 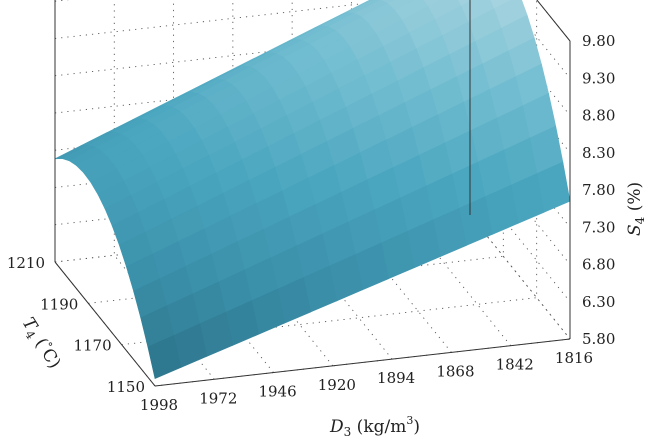 What do you see at coordinates (92, 346) in the screenshot?
I see `y-tick-label: 1170` at bounding box center [92, 346].